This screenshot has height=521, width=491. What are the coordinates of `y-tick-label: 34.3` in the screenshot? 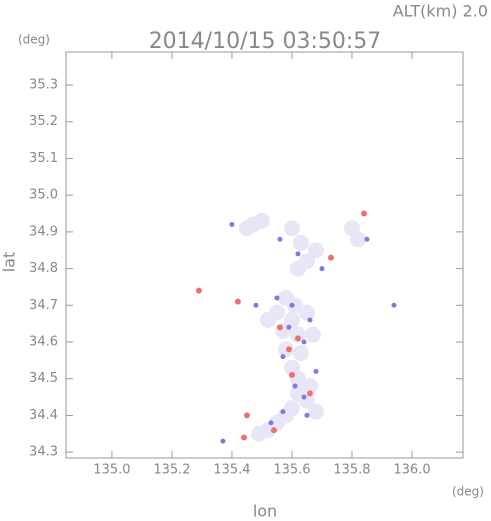 It's located at (43, 452).